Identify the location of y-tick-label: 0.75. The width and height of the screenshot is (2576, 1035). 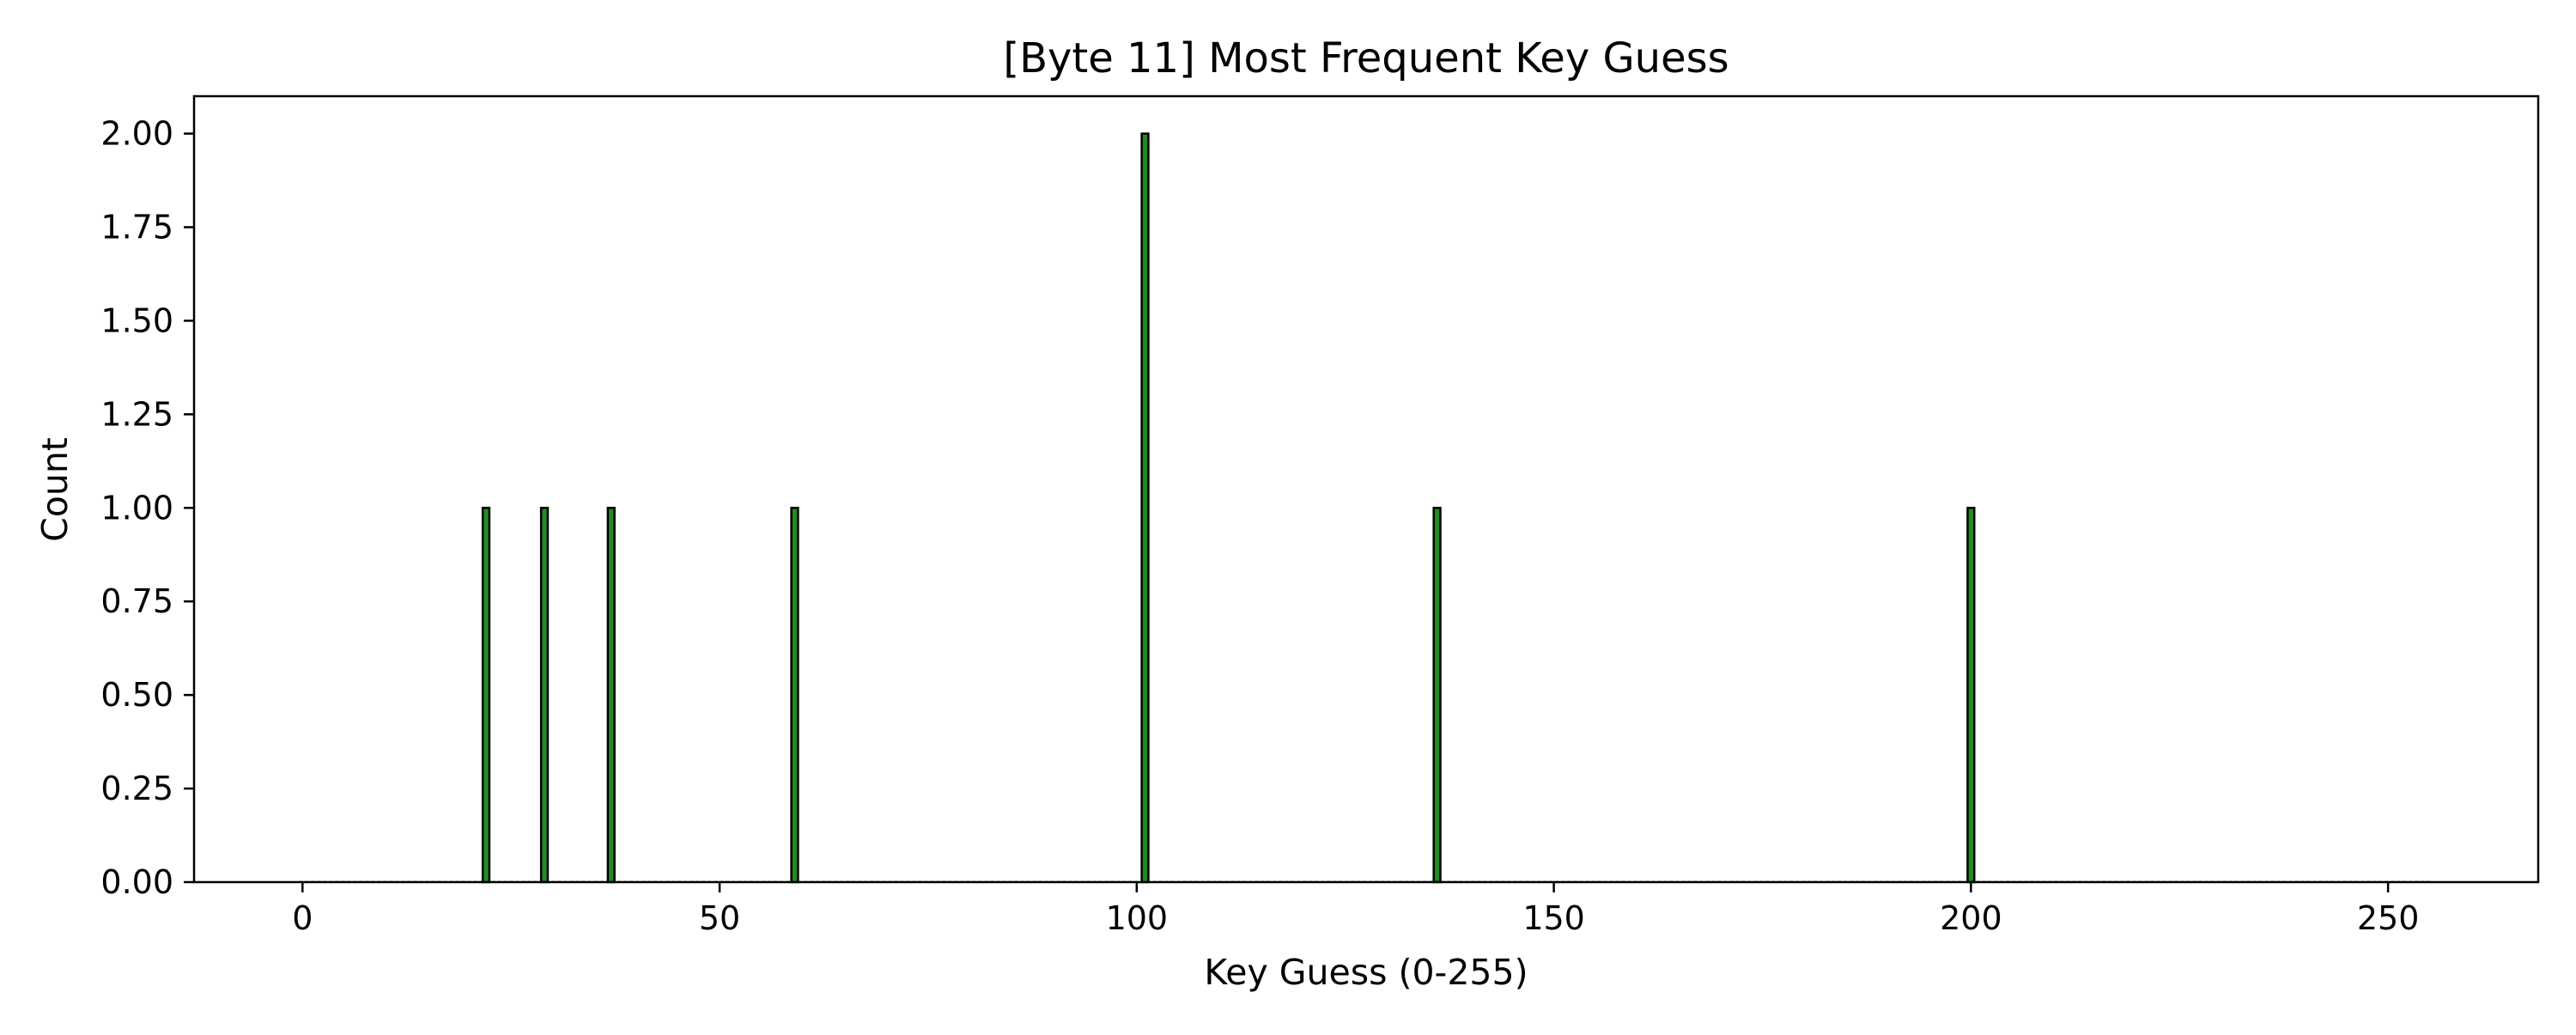
(137, 601).